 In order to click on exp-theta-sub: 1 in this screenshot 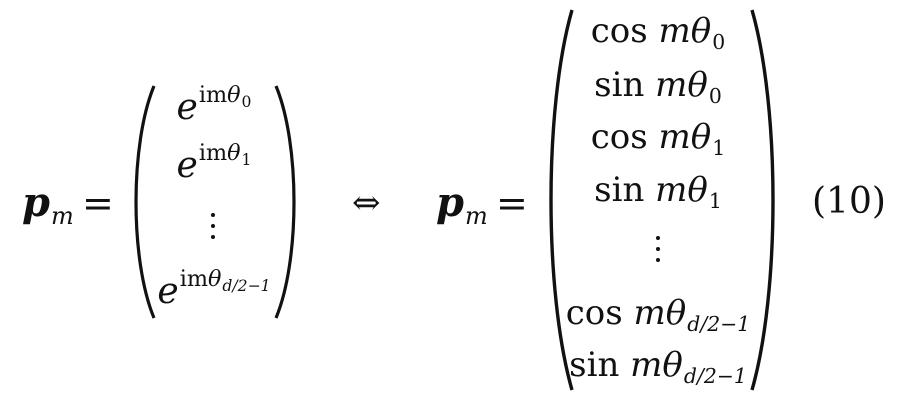, I will do `click(246, 159)`.